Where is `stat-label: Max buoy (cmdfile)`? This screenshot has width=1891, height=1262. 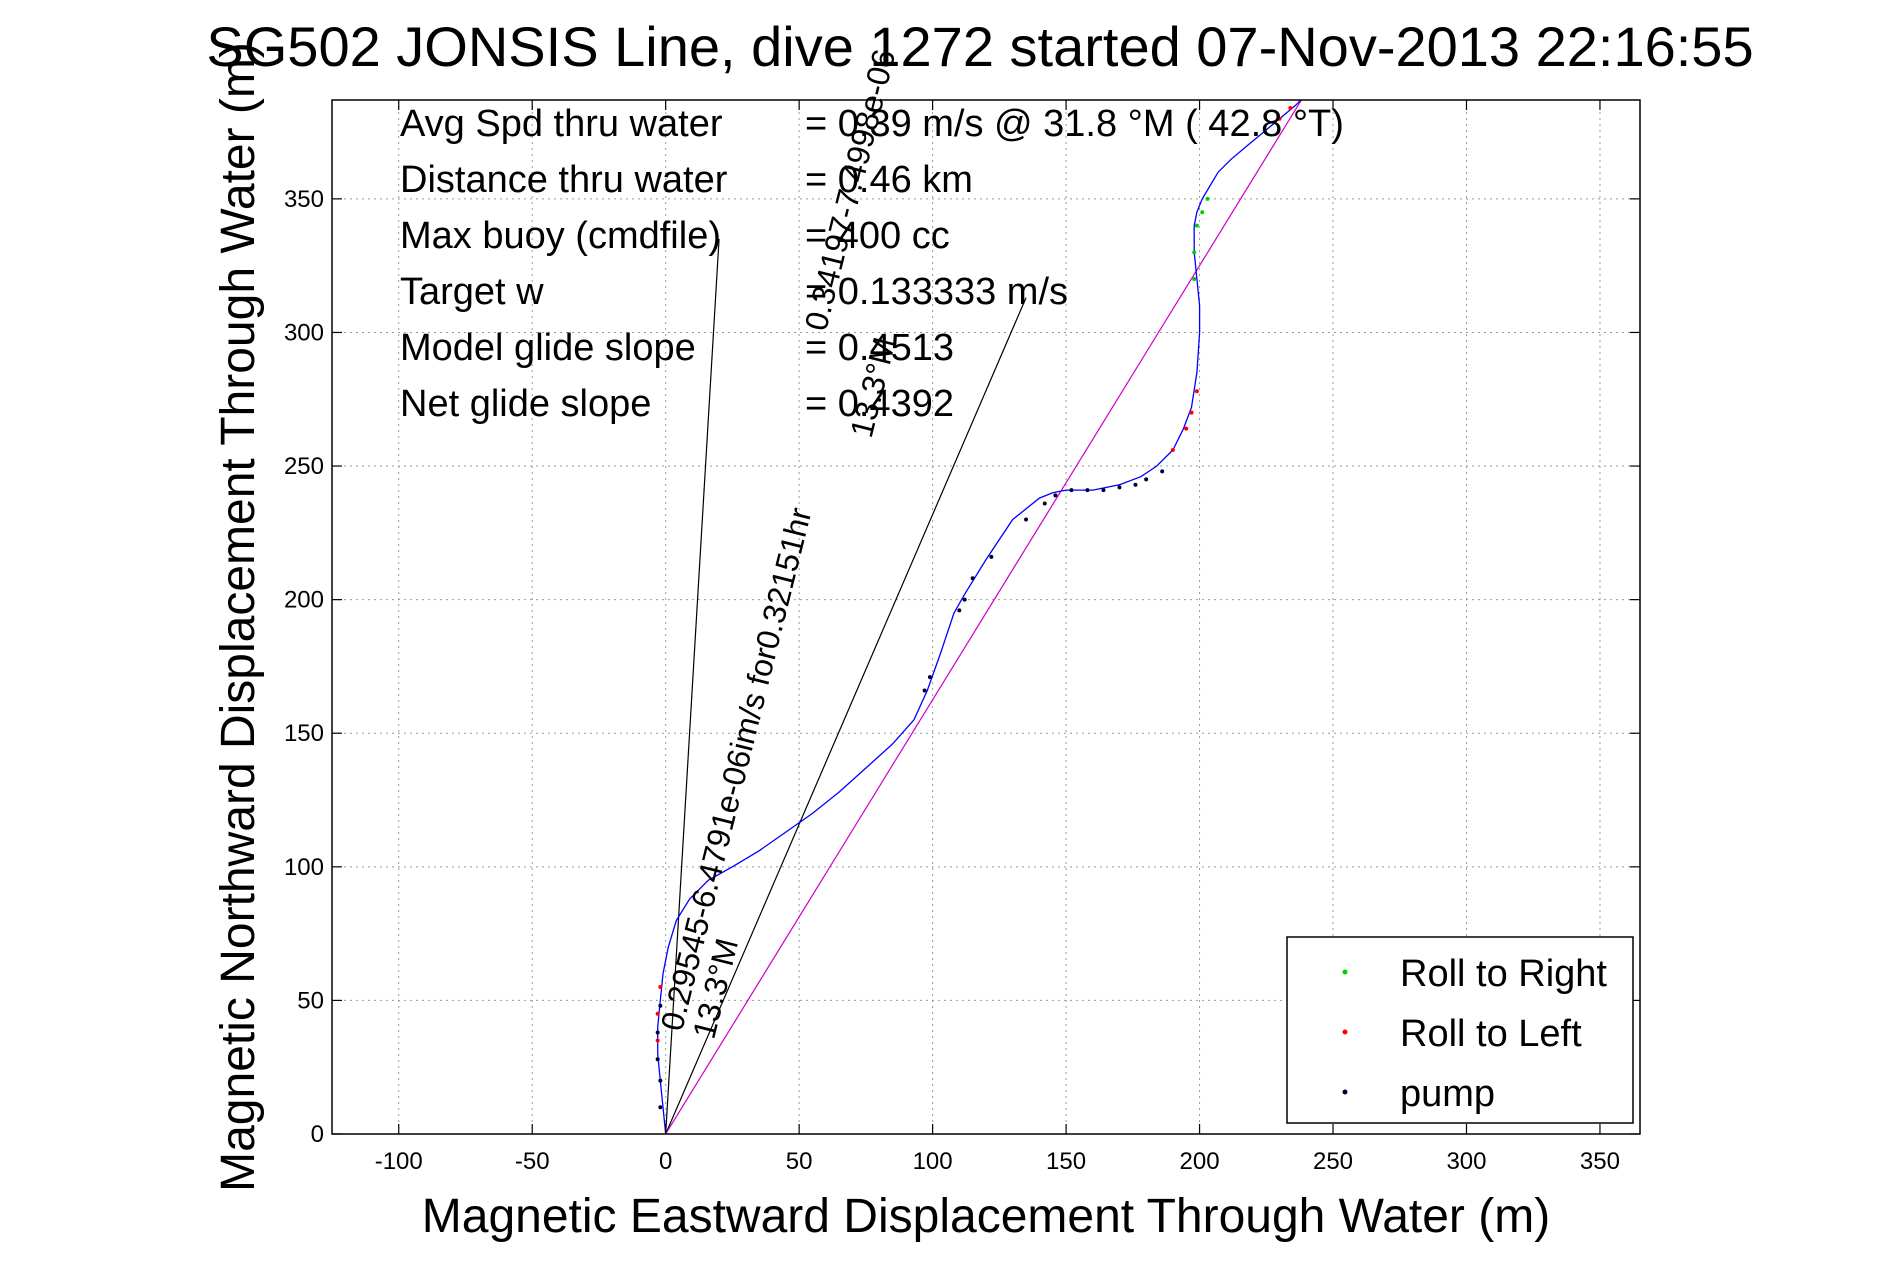
stat-label: Max buoy (cmdfile) is located at coordinates (560, 236).